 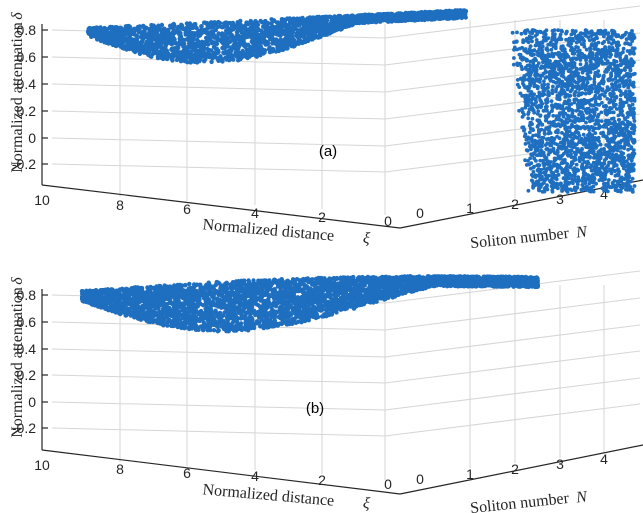 What do you see at coordinates (221, 206) in the screenshot?
I see `x-axis-line` at bounding box center [221, 206].